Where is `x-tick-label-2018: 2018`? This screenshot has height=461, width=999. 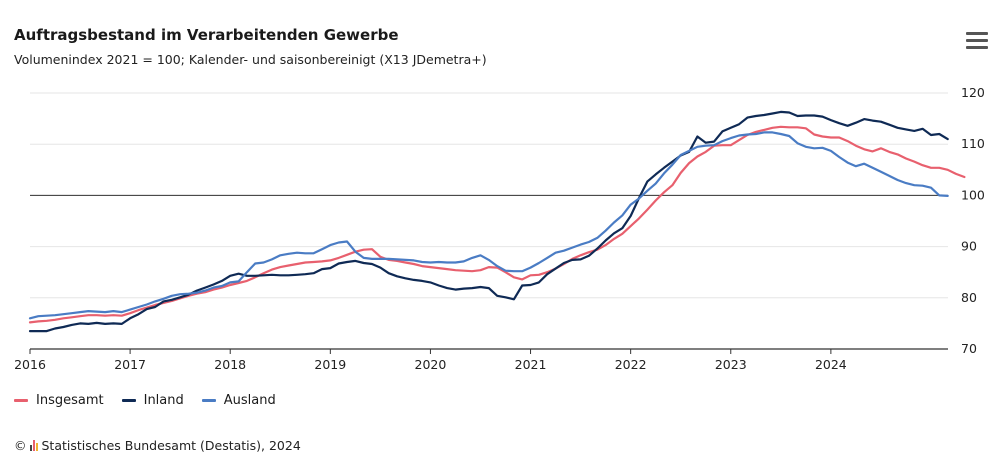
x-tick-label-2018: 2018 is located at coordinates (230, 364).